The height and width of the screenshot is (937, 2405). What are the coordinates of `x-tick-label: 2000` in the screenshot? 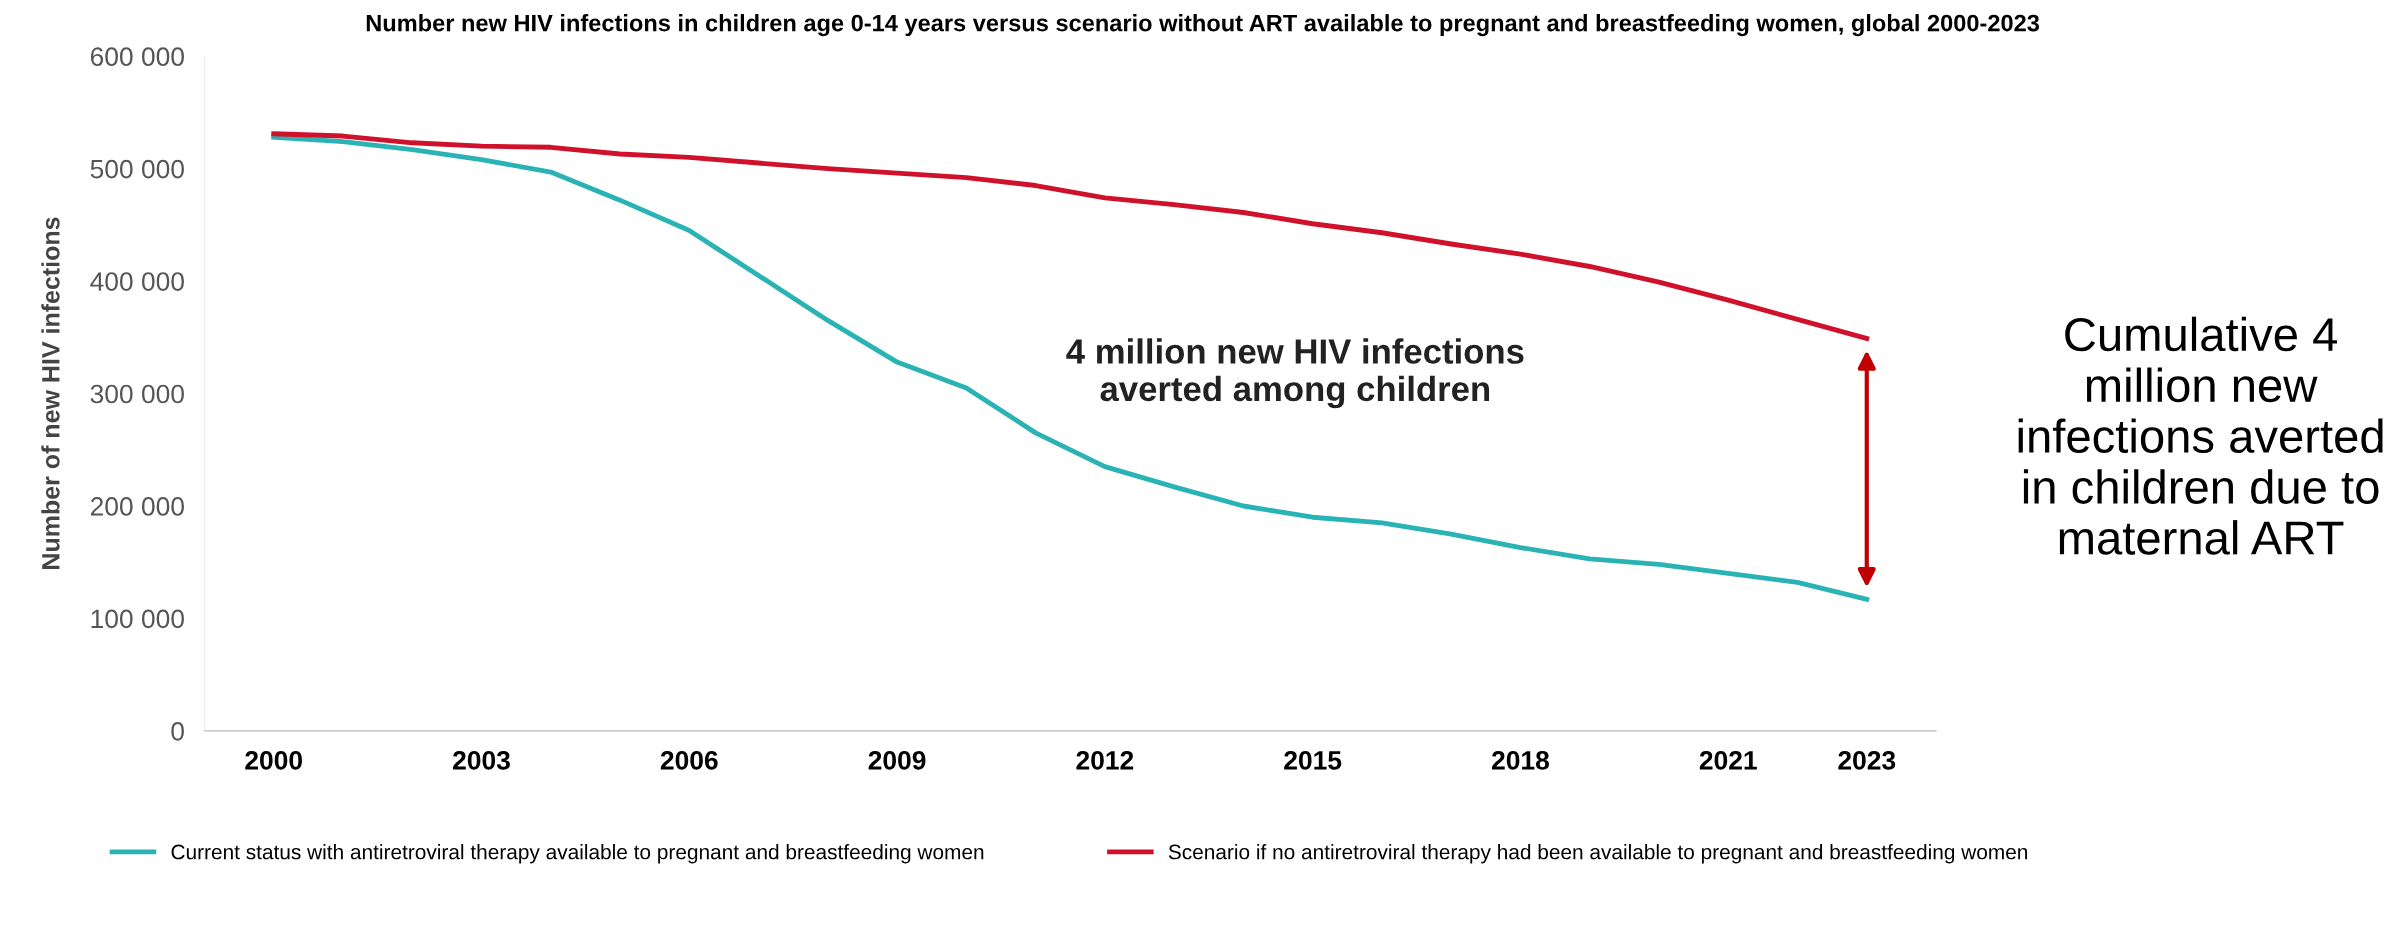 It's located at (273, 760).